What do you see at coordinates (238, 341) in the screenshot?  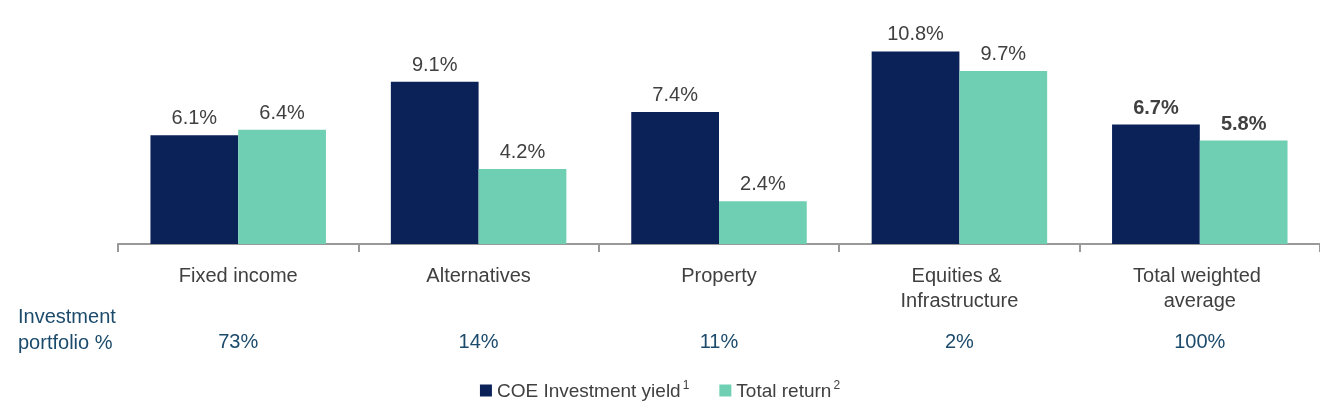 I see `text: 73%` at bounding box center [238, 341].